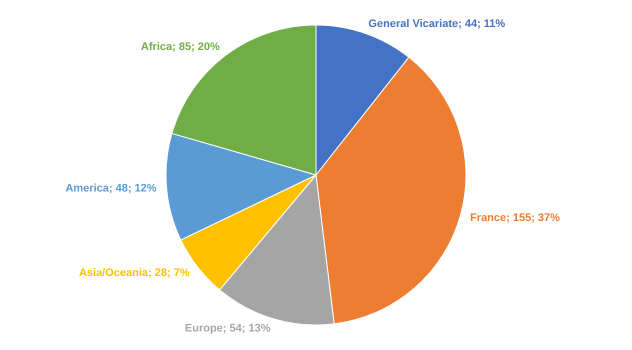 This screenshot has width=632, height=350. Describe the element at coordinates (180, 47) in the screenshot. I see `slice-label: Africa; 85; 20%` at that location.